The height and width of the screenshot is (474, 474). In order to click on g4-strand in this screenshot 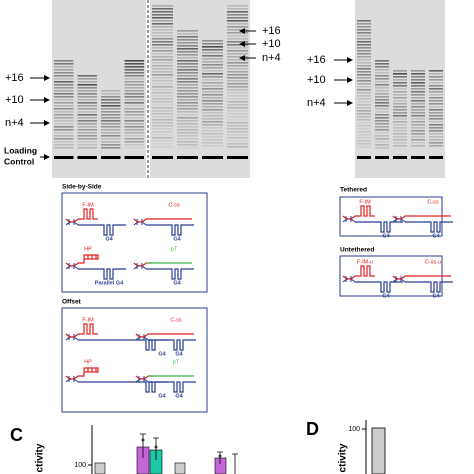, I will do `click(172, 345)`.